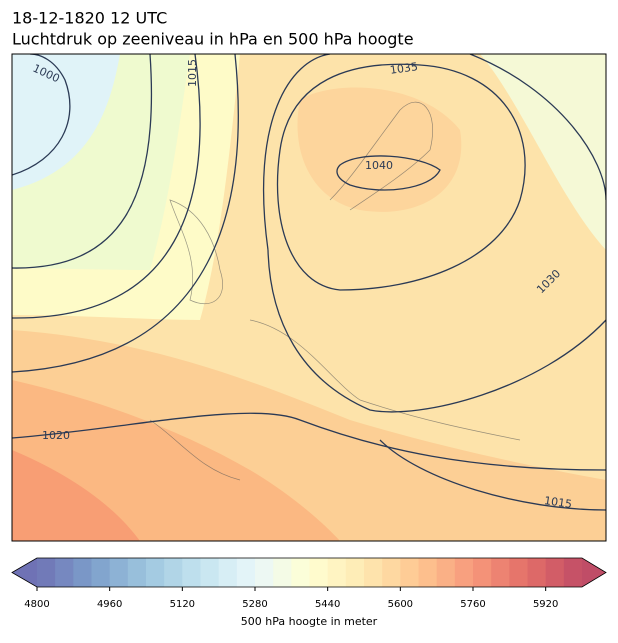  What do you see at coordinates (56, 435) in the screenshot?
I see `isobar-label: 1020` at bounding box center [56, 435].